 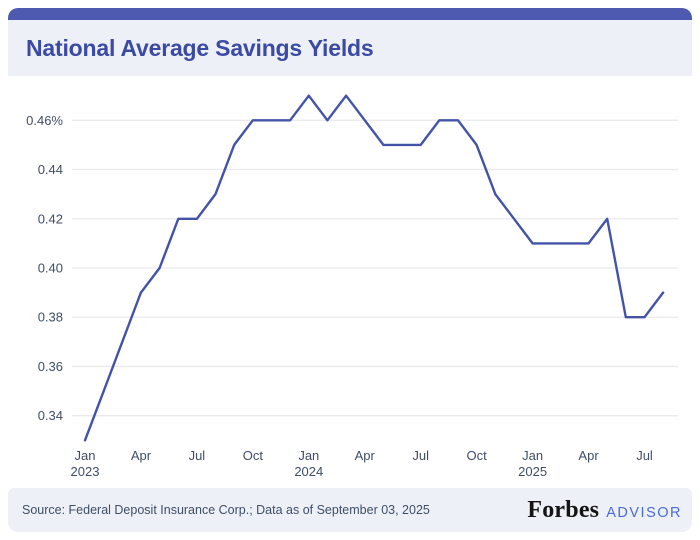 I want to click on forbes-logo: Forbes, so click(x=563, y=509).